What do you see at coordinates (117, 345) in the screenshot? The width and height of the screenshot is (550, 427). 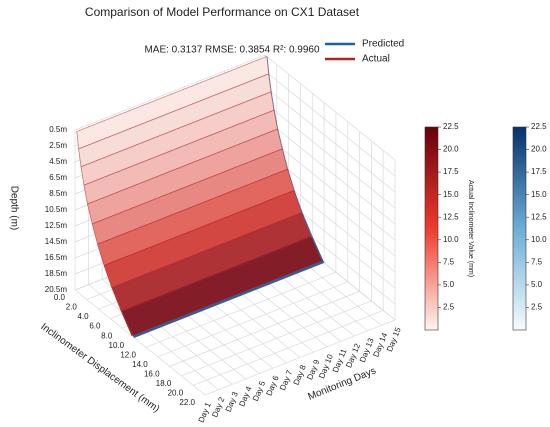 I see `x-tick-label: 10.0` at bounding box center [117, 345].